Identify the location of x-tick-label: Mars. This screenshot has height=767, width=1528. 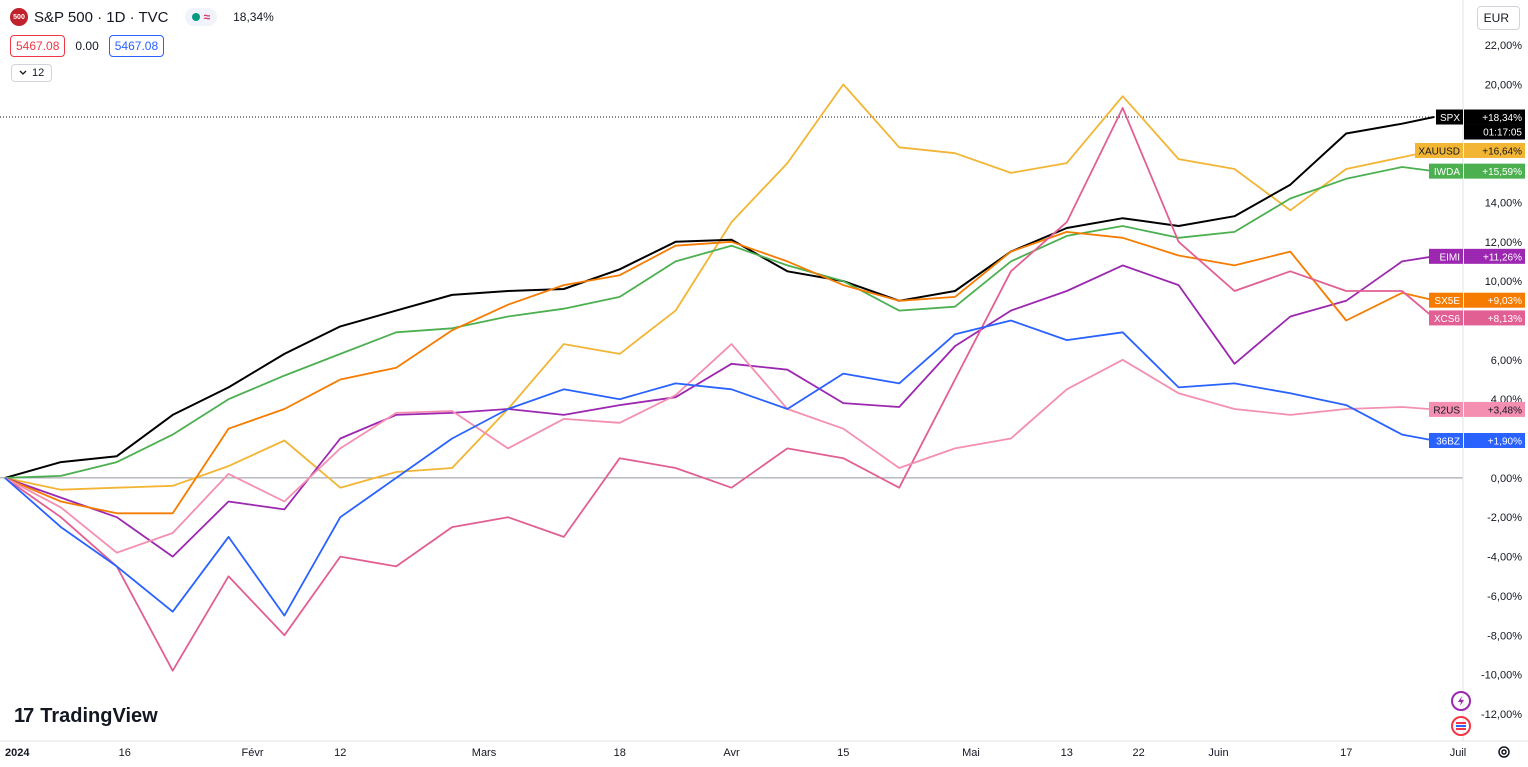
(484, 753).